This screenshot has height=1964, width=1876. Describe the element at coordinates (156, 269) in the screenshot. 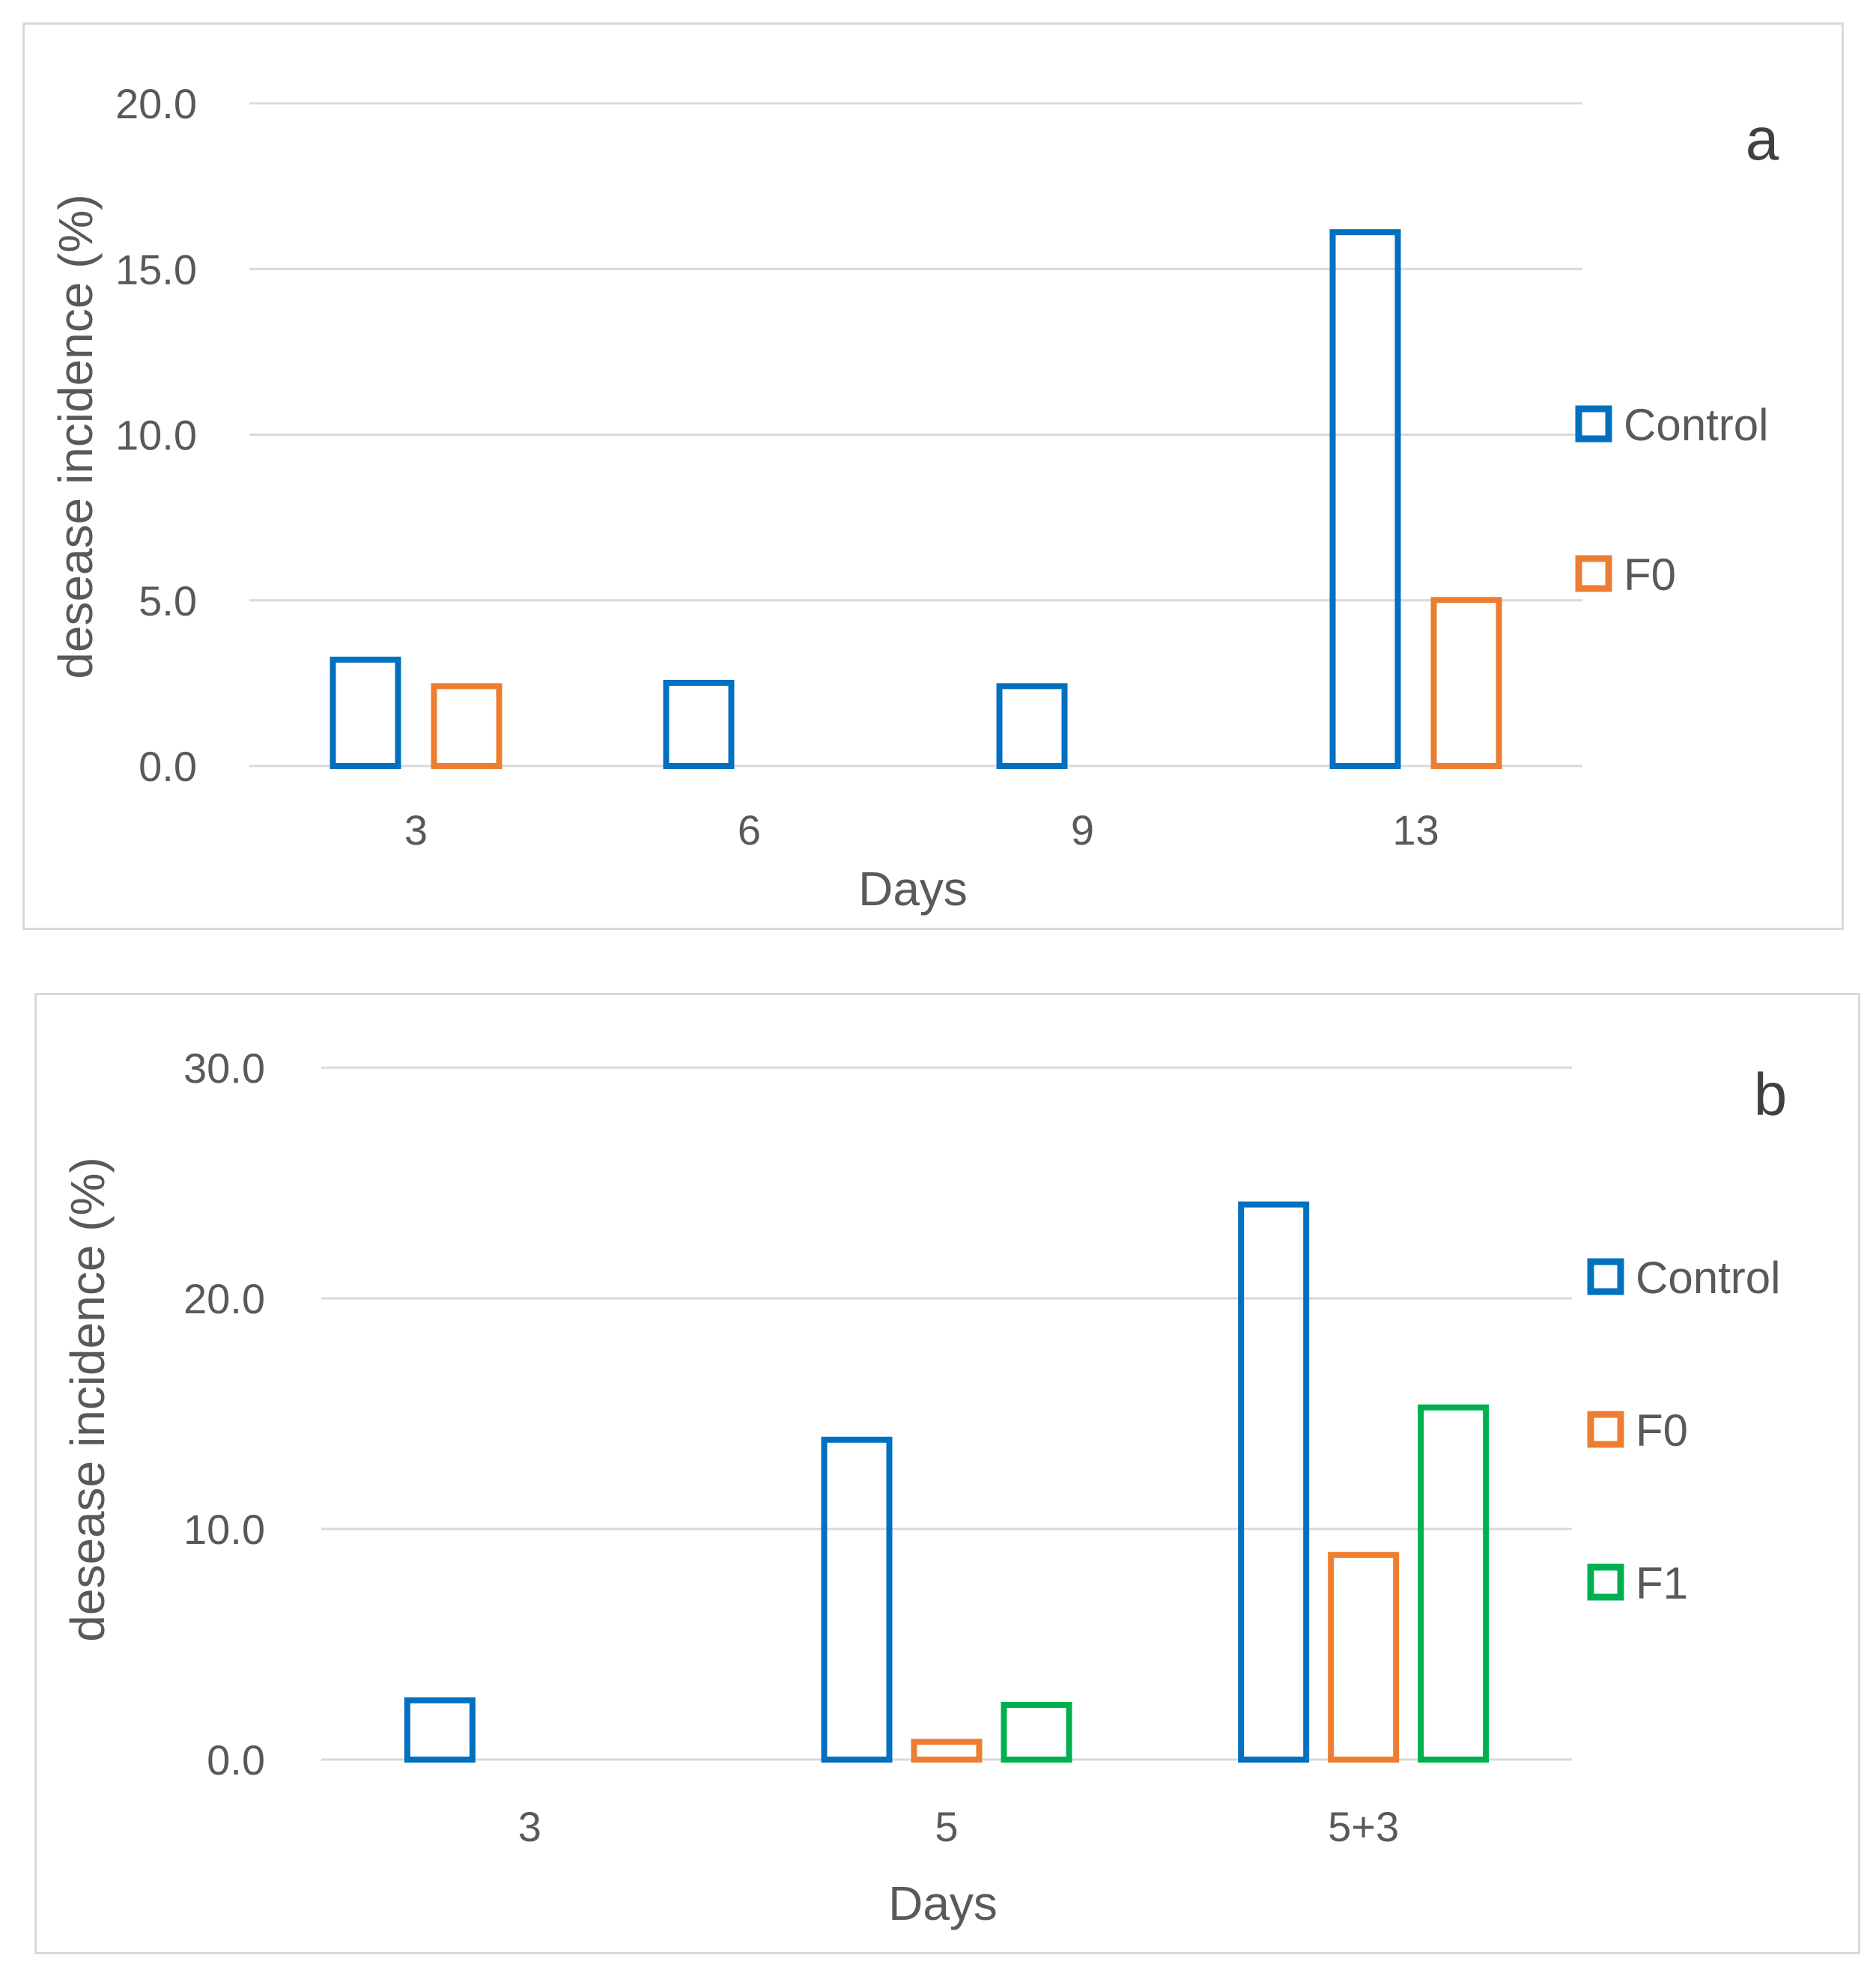

I see `y-tick-label: 15.0` at that location.